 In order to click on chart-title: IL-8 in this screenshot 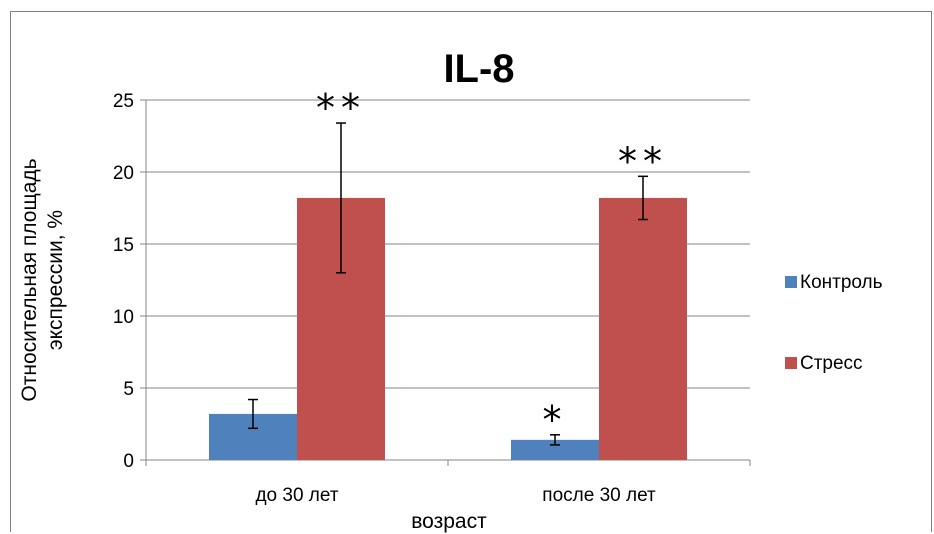, I will do `click(478, 69)`.